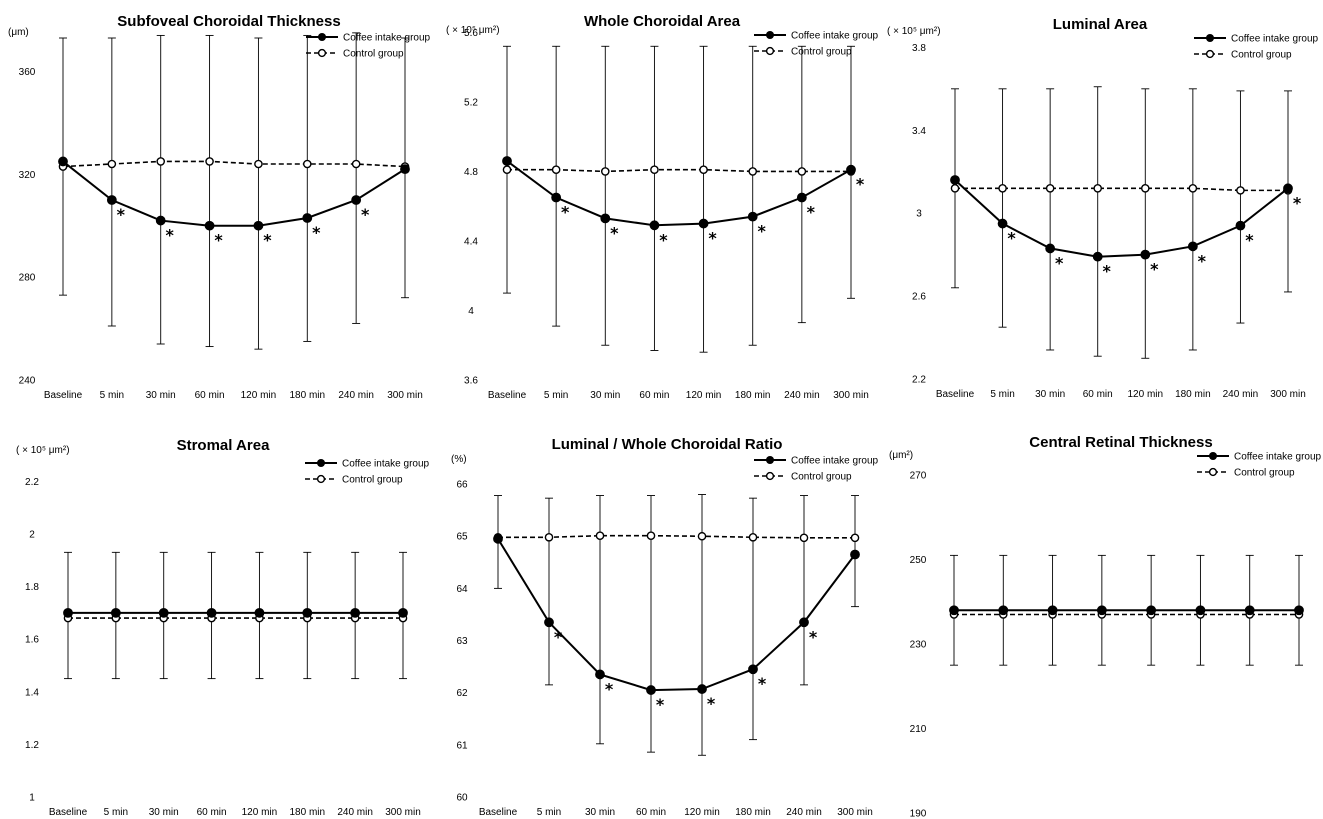 The height and width of the screenshot is (819, 1323). I want to click on y-tick-label: 66, so click(462, 485).